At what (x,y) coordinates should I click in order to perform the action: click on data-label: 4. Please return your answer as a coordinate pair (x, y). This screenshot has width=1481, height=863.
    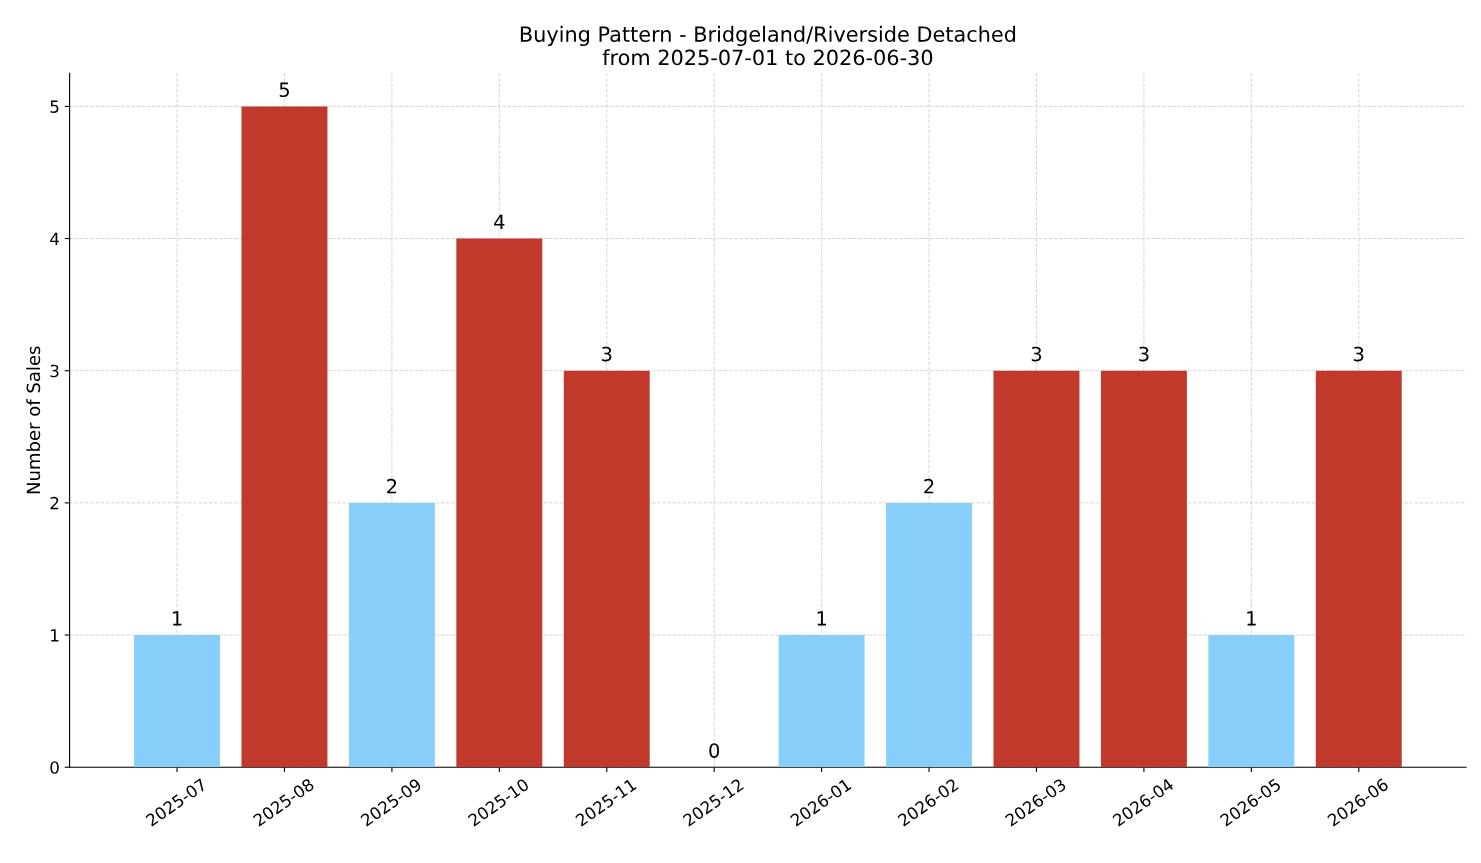
    Looking at the image, I should click on (499, 221).